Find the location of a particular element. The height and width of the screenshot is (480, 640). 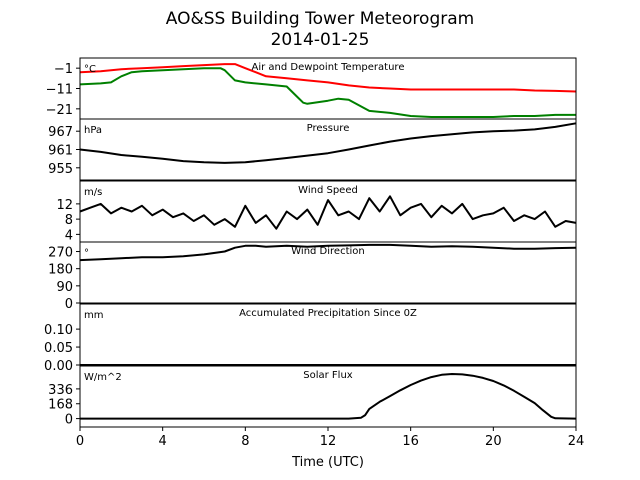

panel-title: Wind Speed is located at coordinates (328, 190).